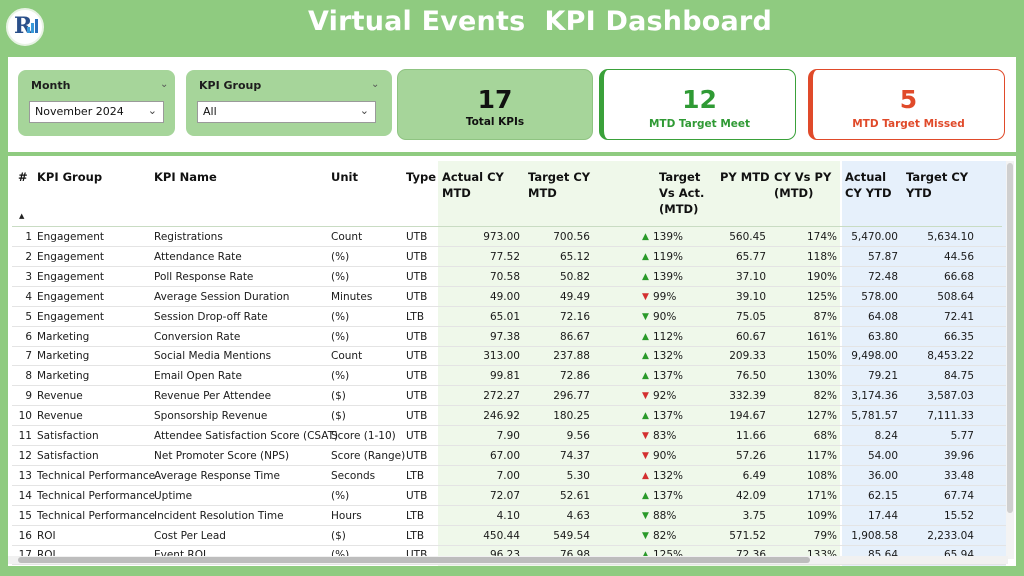  Describe the element at coordinates (571, 237) in the screenshot. I see `cell-target-cy-mtd: 700.56` at that location.